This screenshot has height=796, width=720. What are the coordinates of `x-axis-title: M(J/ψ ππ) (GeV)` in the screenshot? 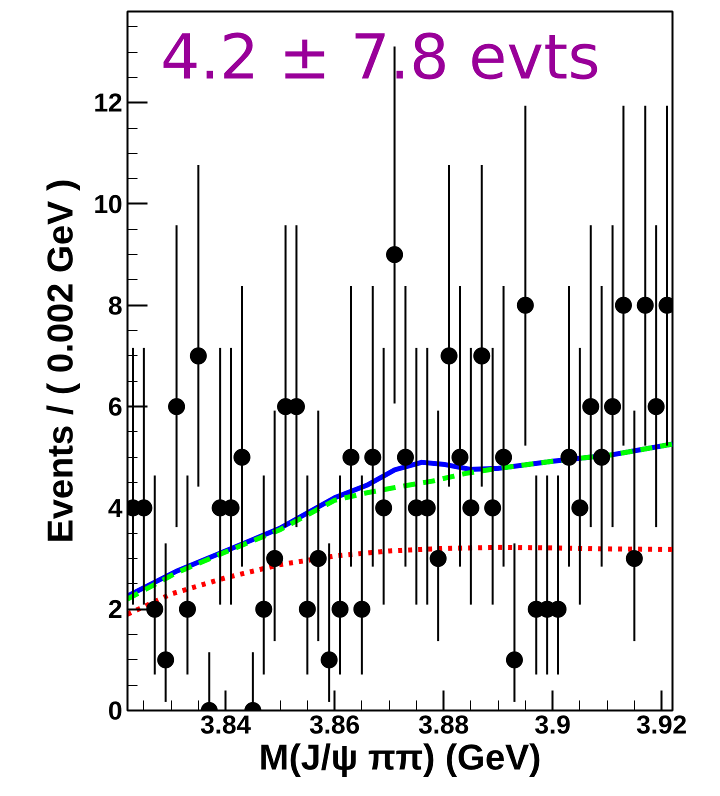 It's located at (400, 757).